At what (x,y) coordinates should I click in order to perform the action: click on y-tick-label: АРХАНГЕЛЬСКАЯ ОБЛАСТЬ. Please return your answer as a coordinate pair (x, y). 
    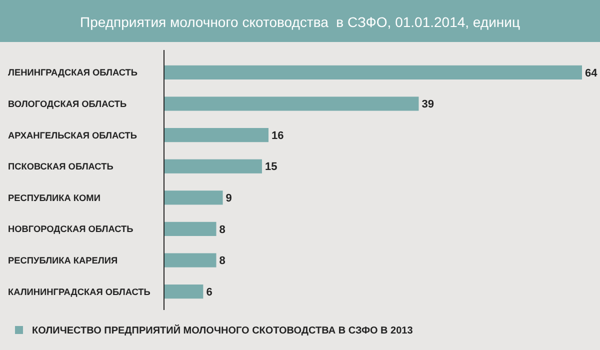
    Looking at the image, I should click on (73, 135).